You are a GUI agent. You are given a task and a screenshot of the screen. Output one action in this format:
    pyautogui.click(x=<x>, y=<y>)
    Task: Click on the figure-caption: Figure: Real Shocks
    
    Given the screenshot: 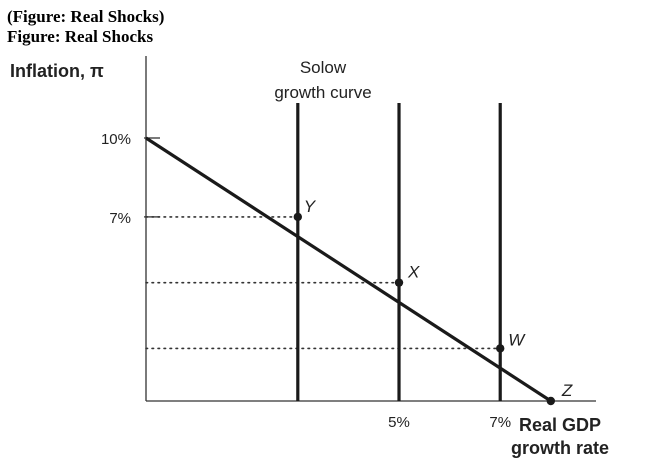 What is the action you would take?
    pyautogui.click(x=80, y=36)
    